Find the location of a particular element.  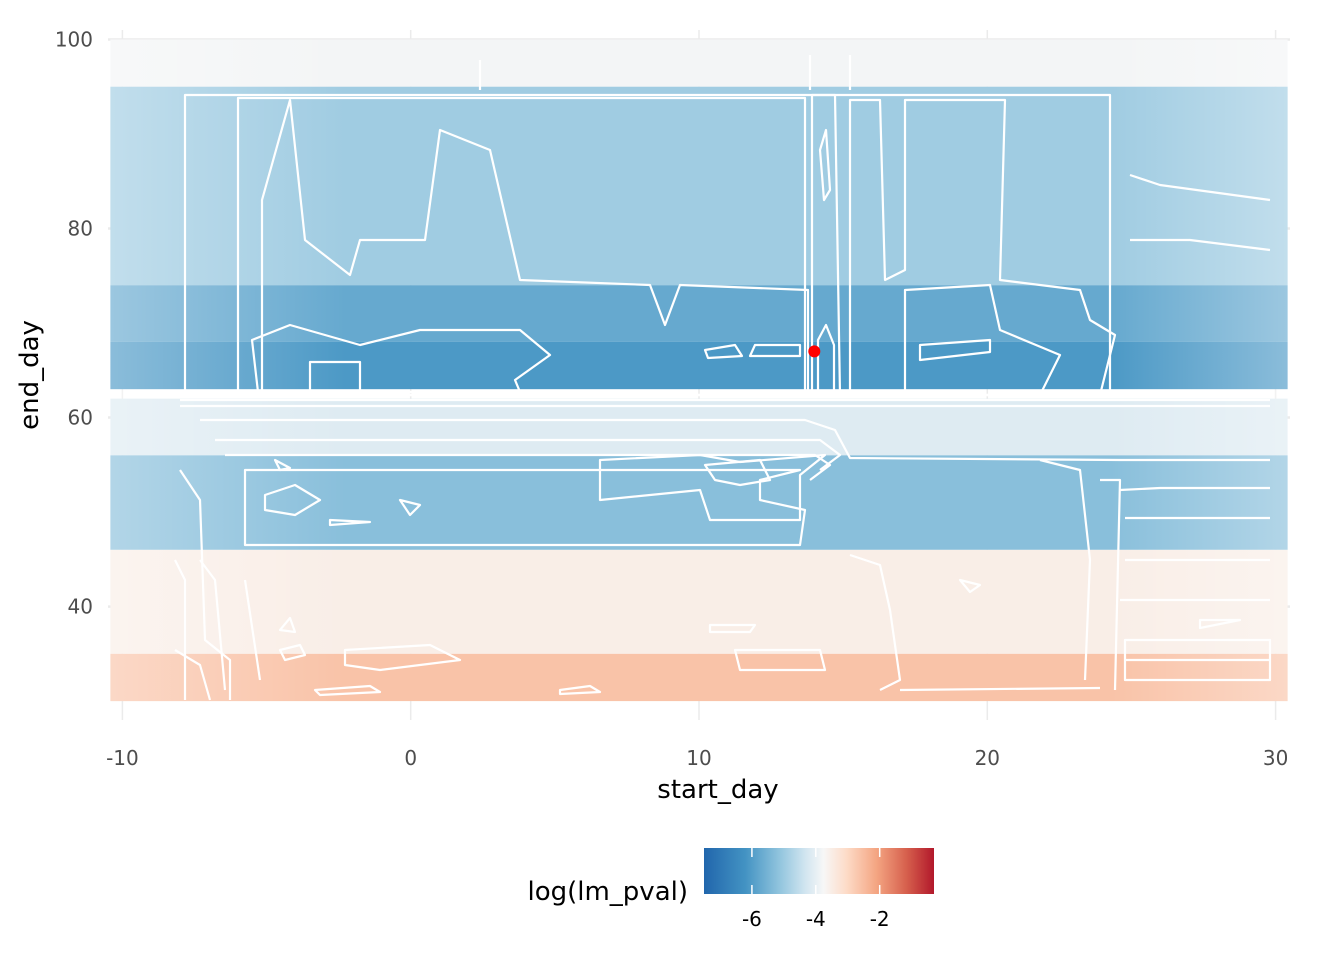

y-axis-title: end_day is located at coordinates (30, 375).